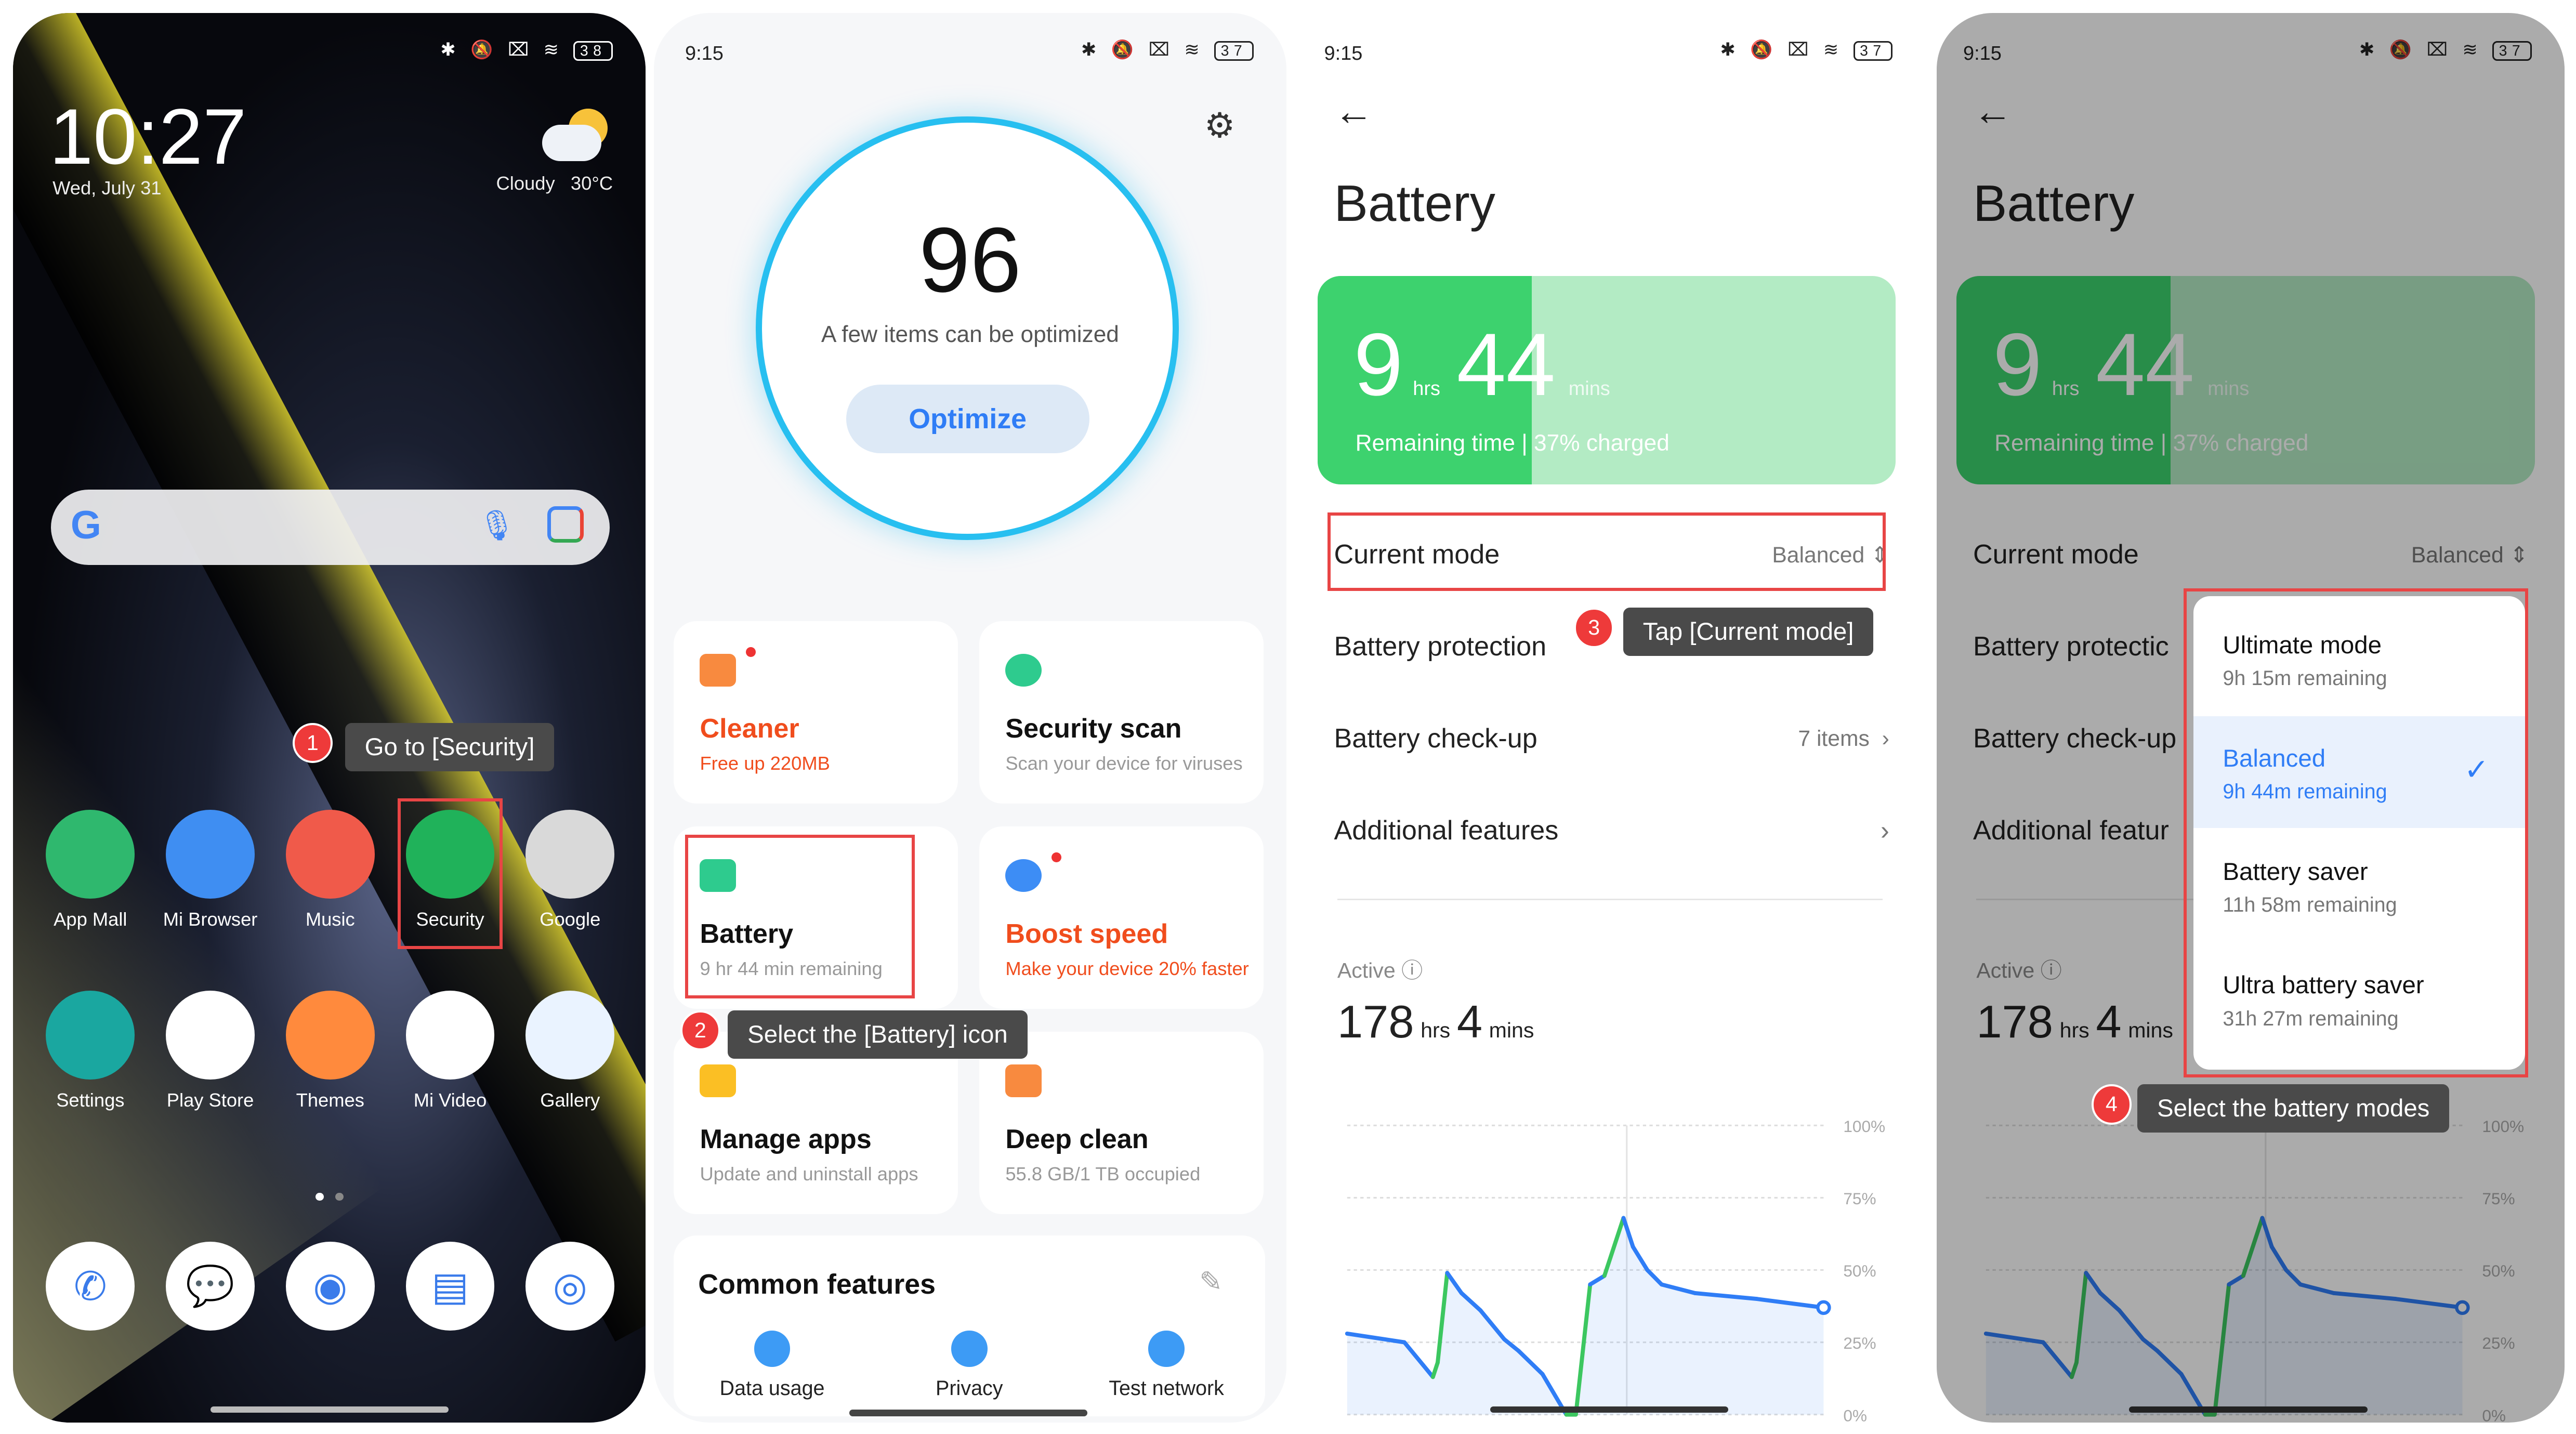 This screenshot has width=2576, height=1434. What do you see at coordinates (210, 855) in the screenshot?
I see `browser-icon` at bounding box center [210, 855].